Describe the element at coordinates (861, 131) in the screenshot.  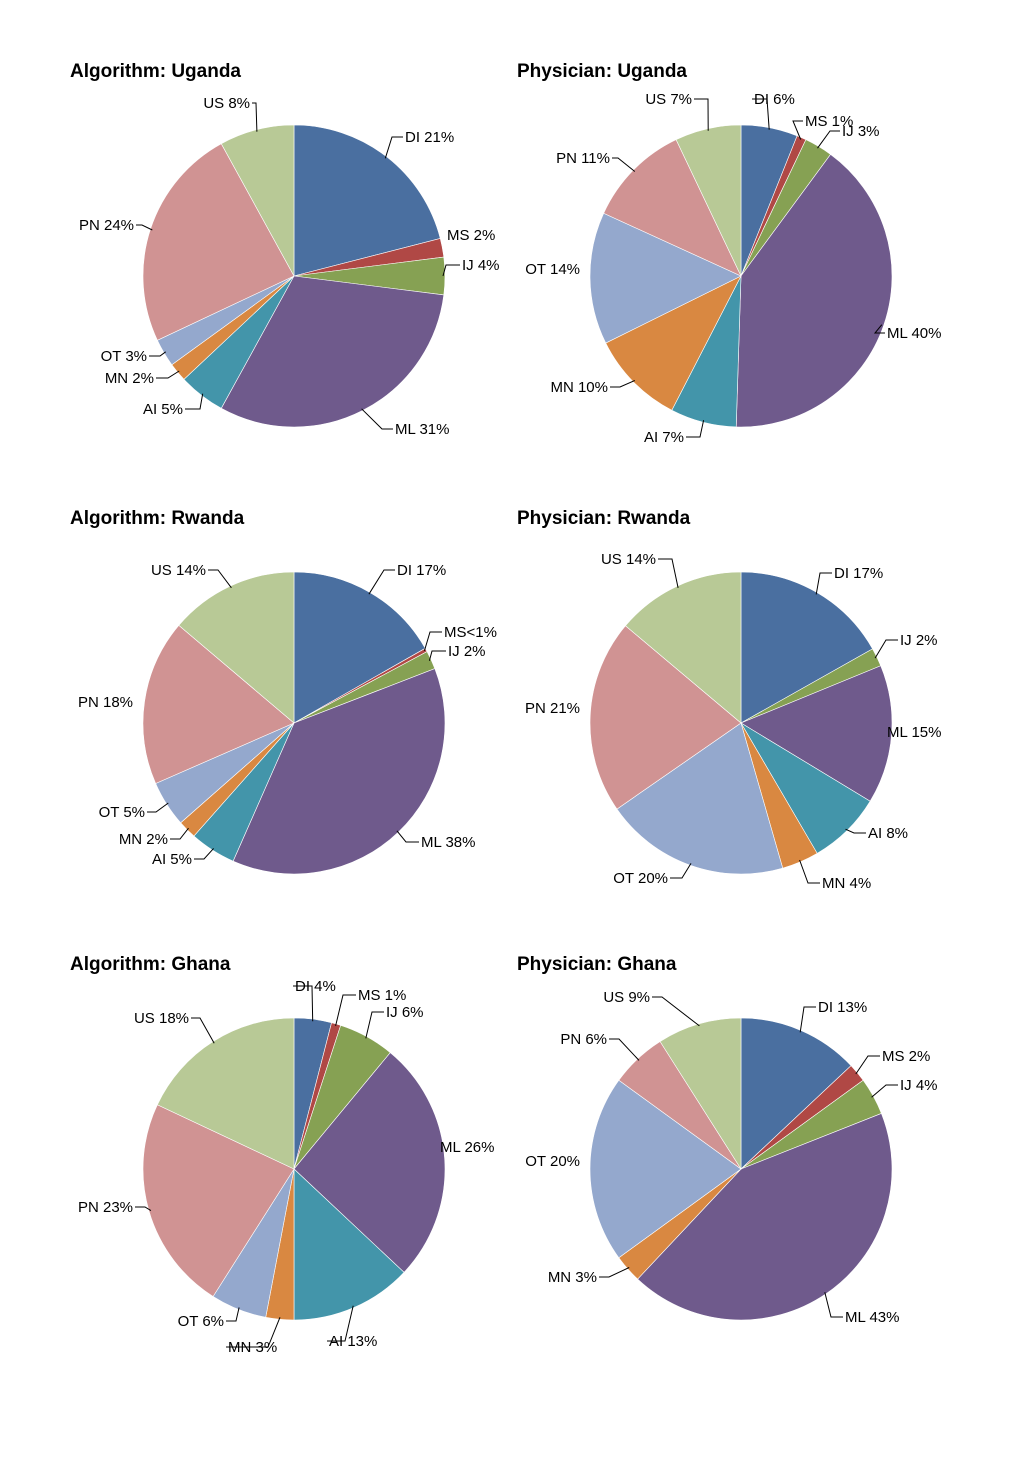
I see `slice-label-ij: IJ 3%` at that location.